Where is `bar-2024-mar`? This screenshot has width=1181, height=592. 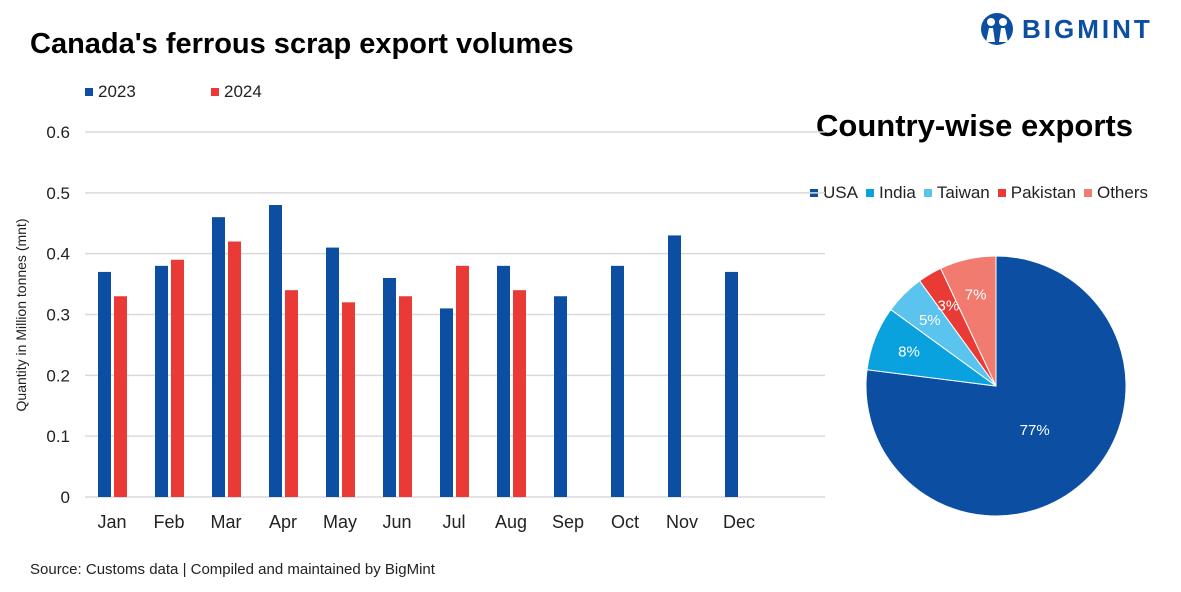 bar-2024-mar is located at coordinates (234, 369).